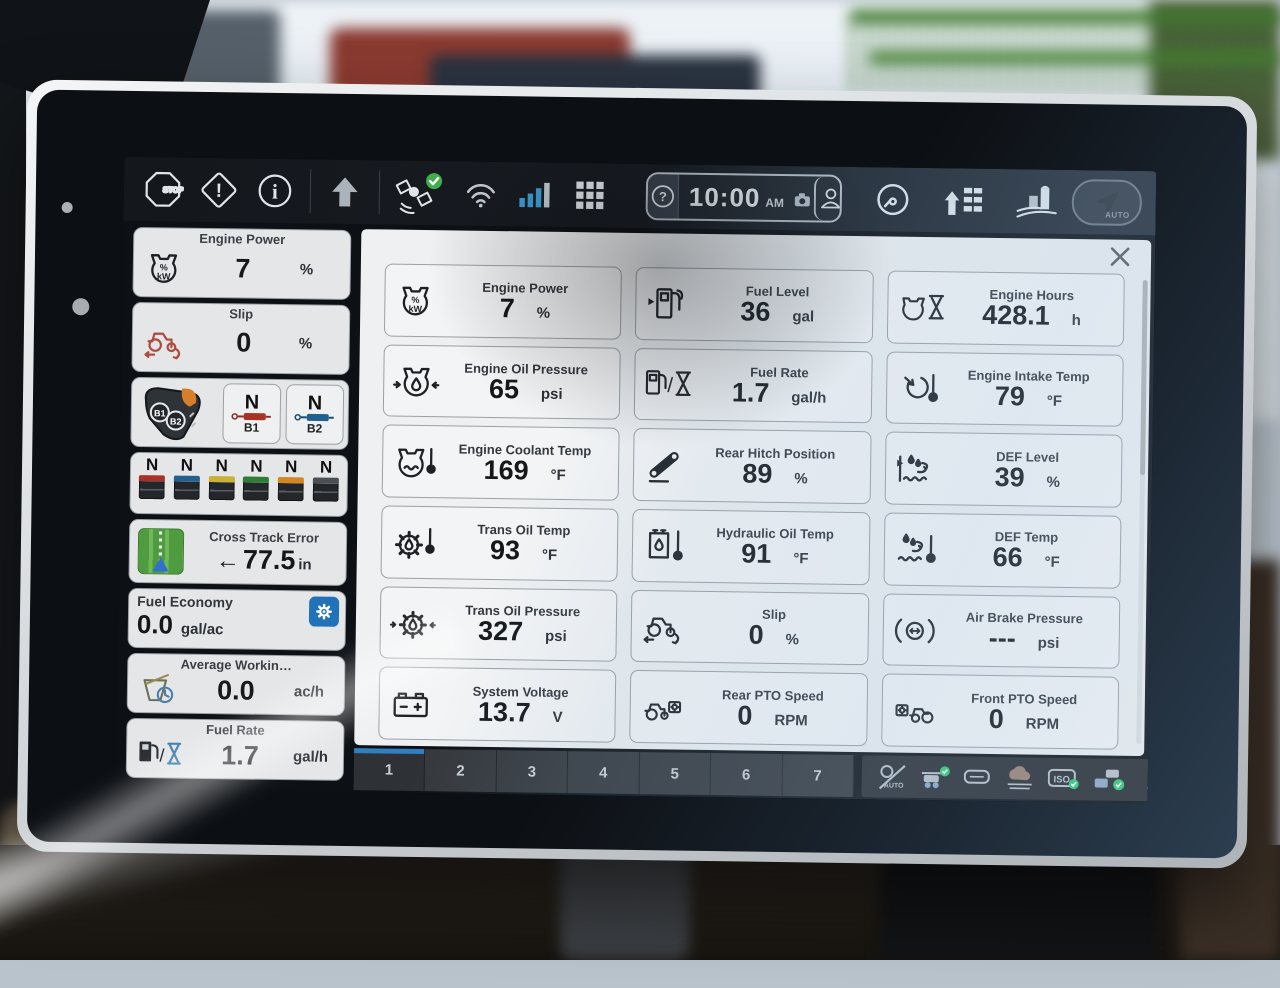 The image size is (1280, 988). Describe the element at coordinates (238, 484) in the screenshot. I see `sidebar-card-remote-valves: N N N` at that location.